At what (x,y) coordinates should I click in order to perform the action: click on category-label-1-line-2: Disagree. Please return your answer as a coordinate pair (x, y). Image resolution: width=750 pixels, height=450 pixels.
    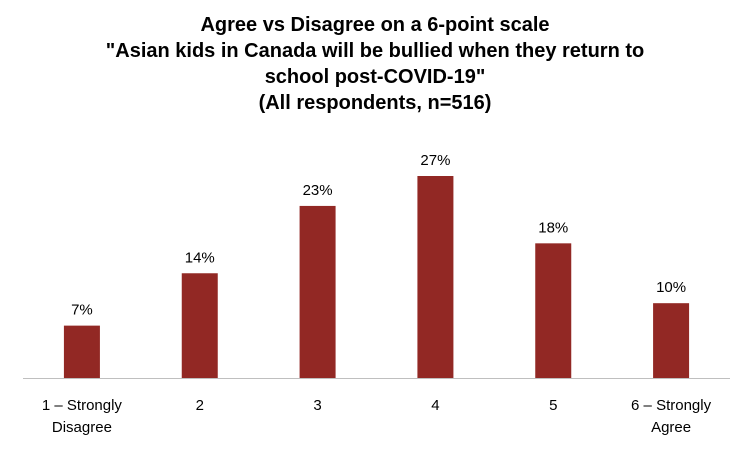
    Looking at the image, I should click on (82, 427).